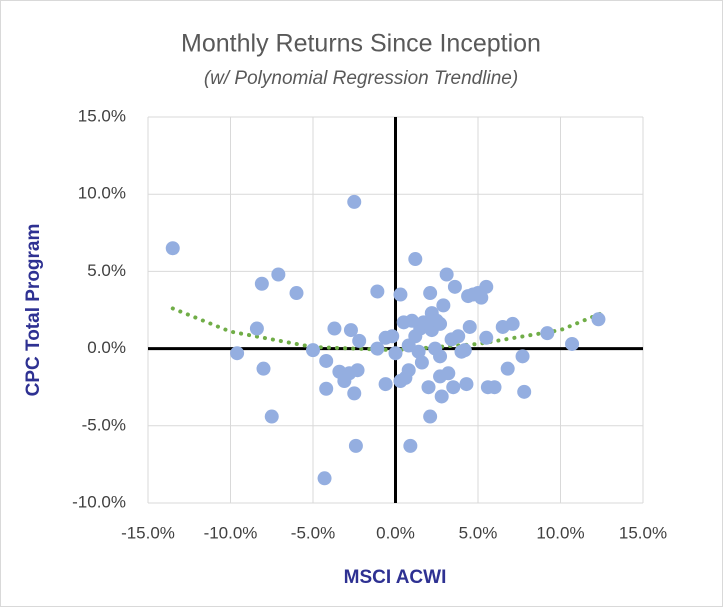  What do you see at coordinates (478, 532) in the screenshot?
I see `x-tick-label: 5.0%` at bounding box center [478, 532].